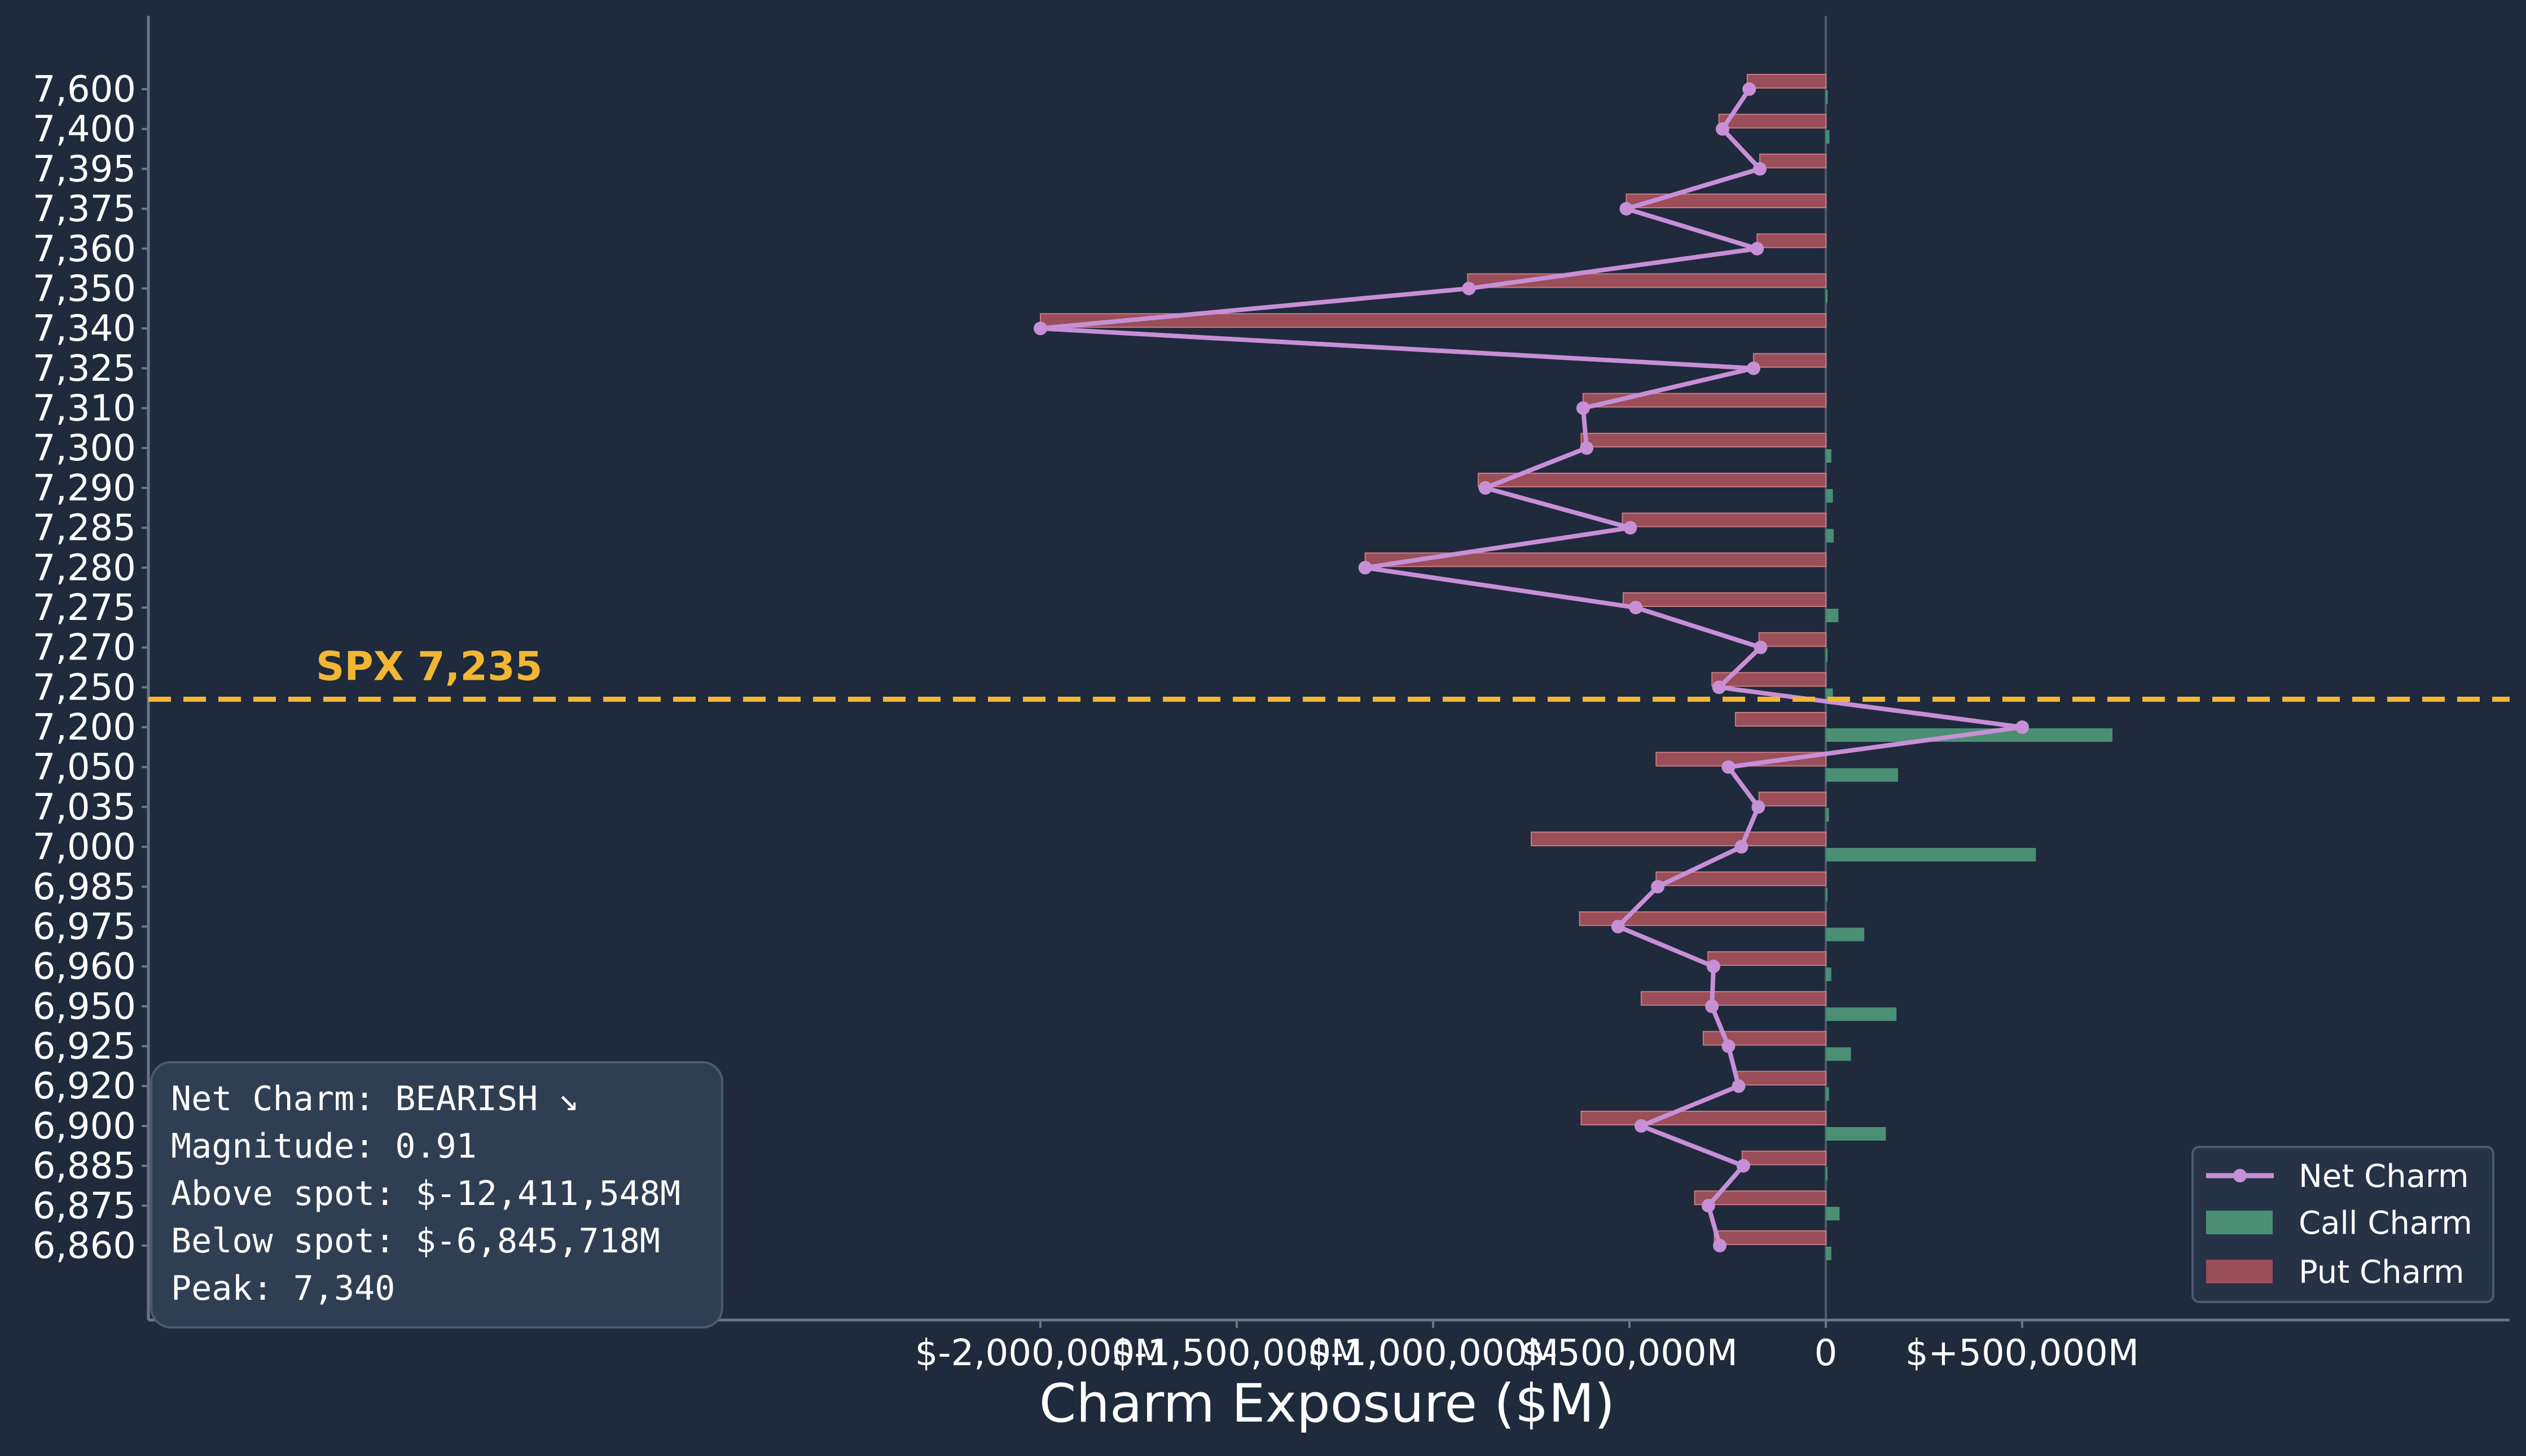  What do you see at coordinates (84, 209) in the screenshot?
I see `y-tick-label: 7,375` at bounding box center [84, 209].